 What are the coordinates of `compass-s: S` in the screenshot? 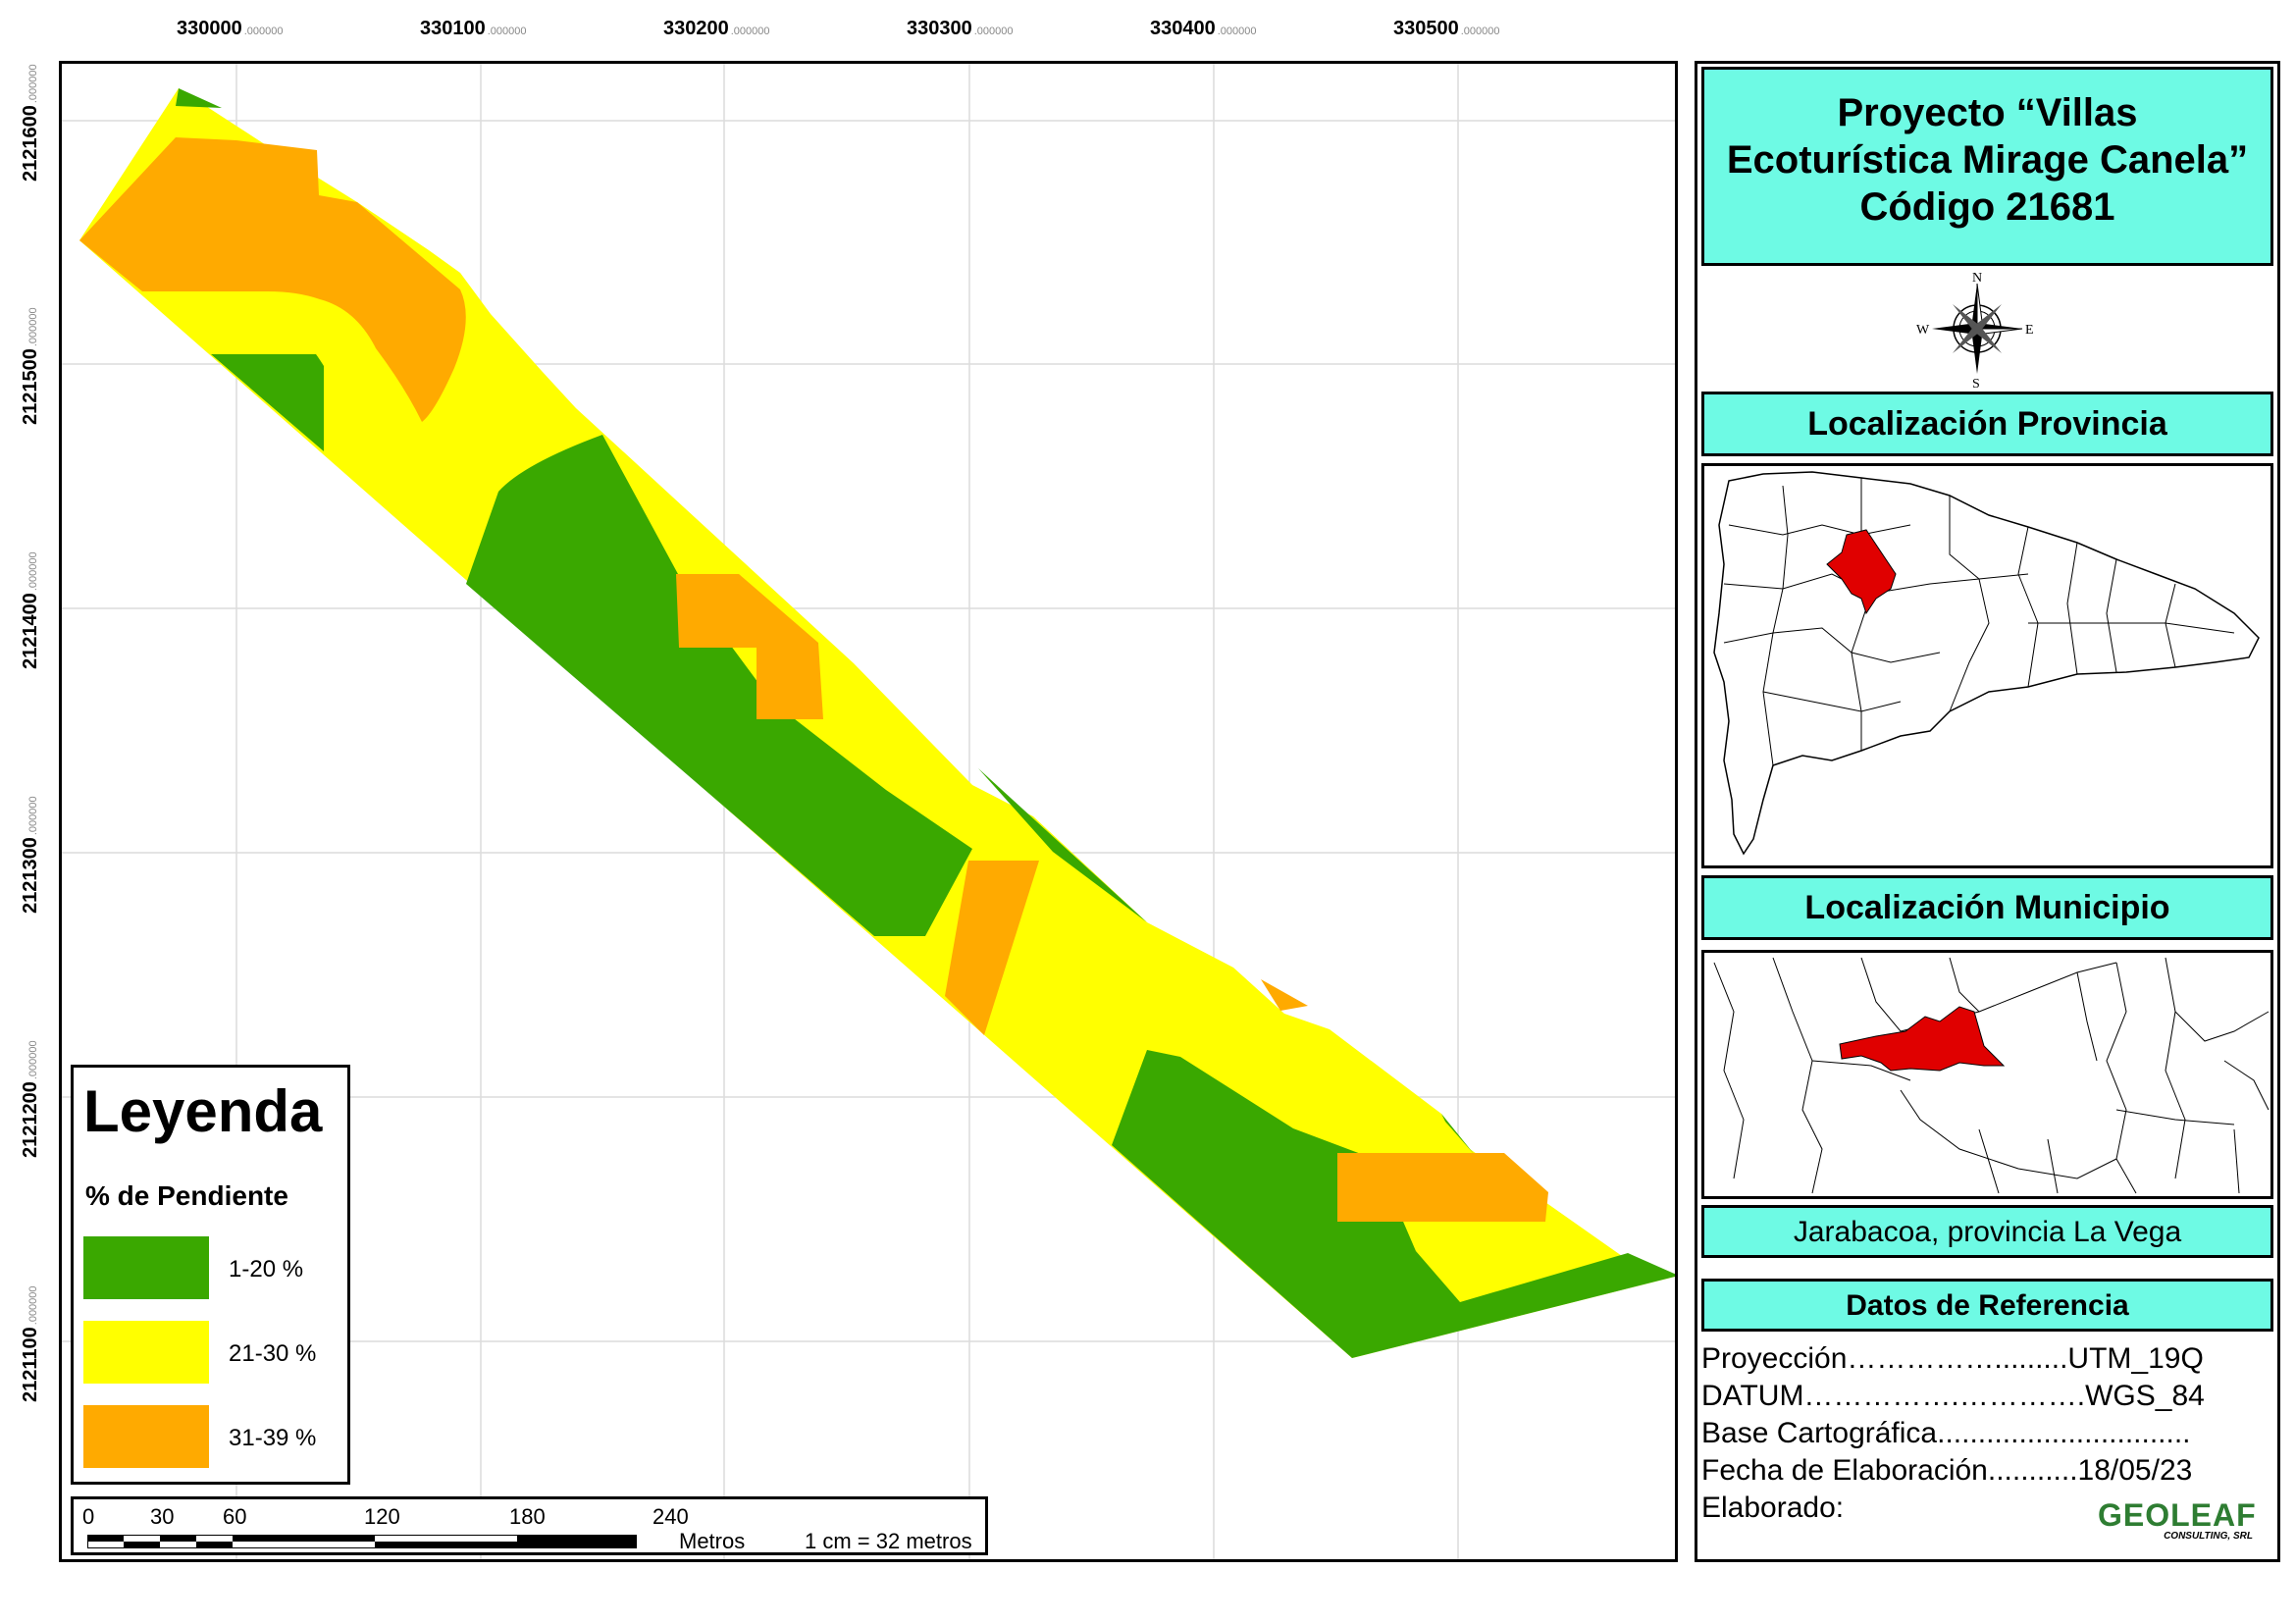 It's located at (1976, 382).